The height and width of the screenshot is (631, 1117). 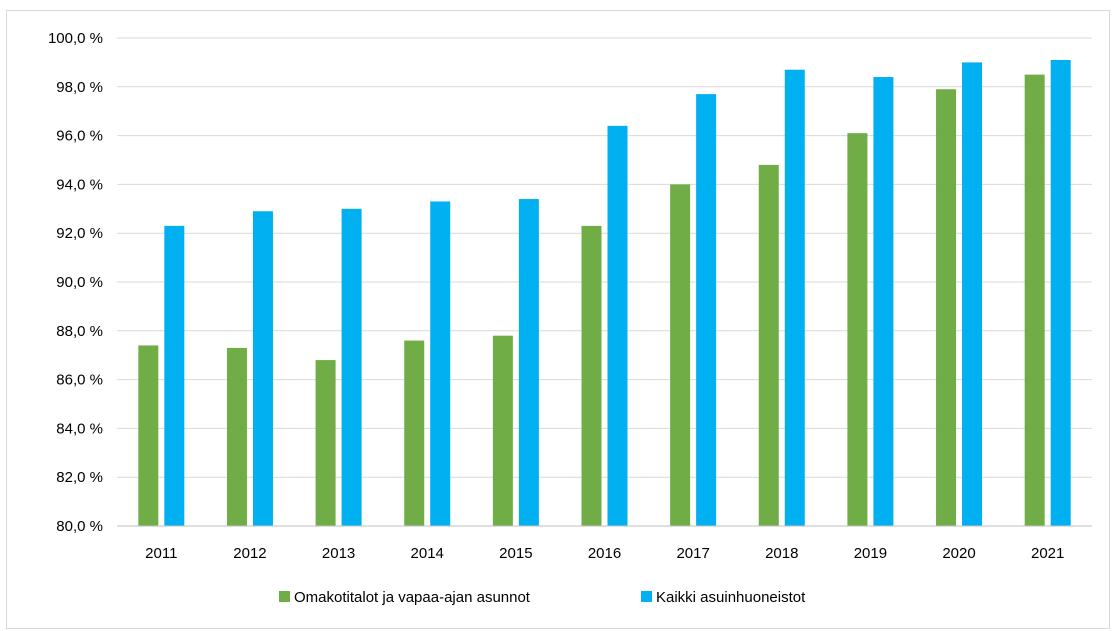 What do you see at coordinates (75, 38) in the screenshot?
I see `y-tick-label: 100,0 %` at bounding box center [75, 38].